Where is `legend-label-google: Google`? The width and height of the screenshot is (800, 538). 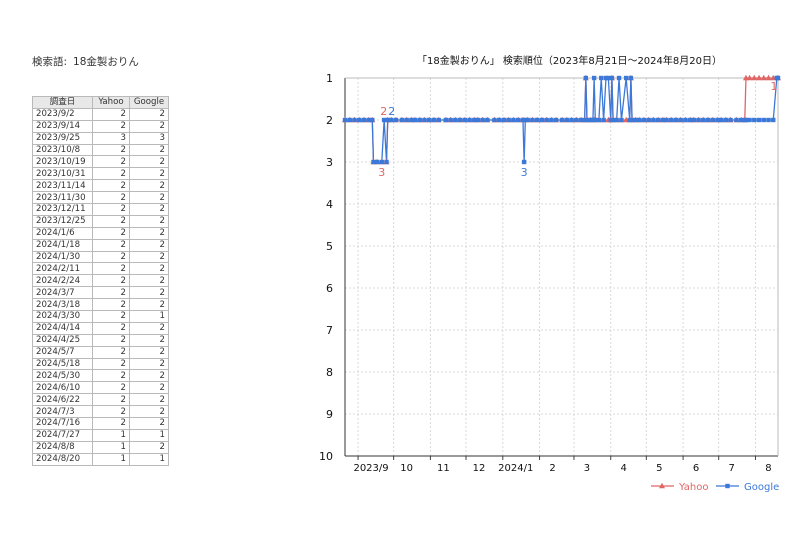 legend-label-google: Google is located at coordinates (761, 487).